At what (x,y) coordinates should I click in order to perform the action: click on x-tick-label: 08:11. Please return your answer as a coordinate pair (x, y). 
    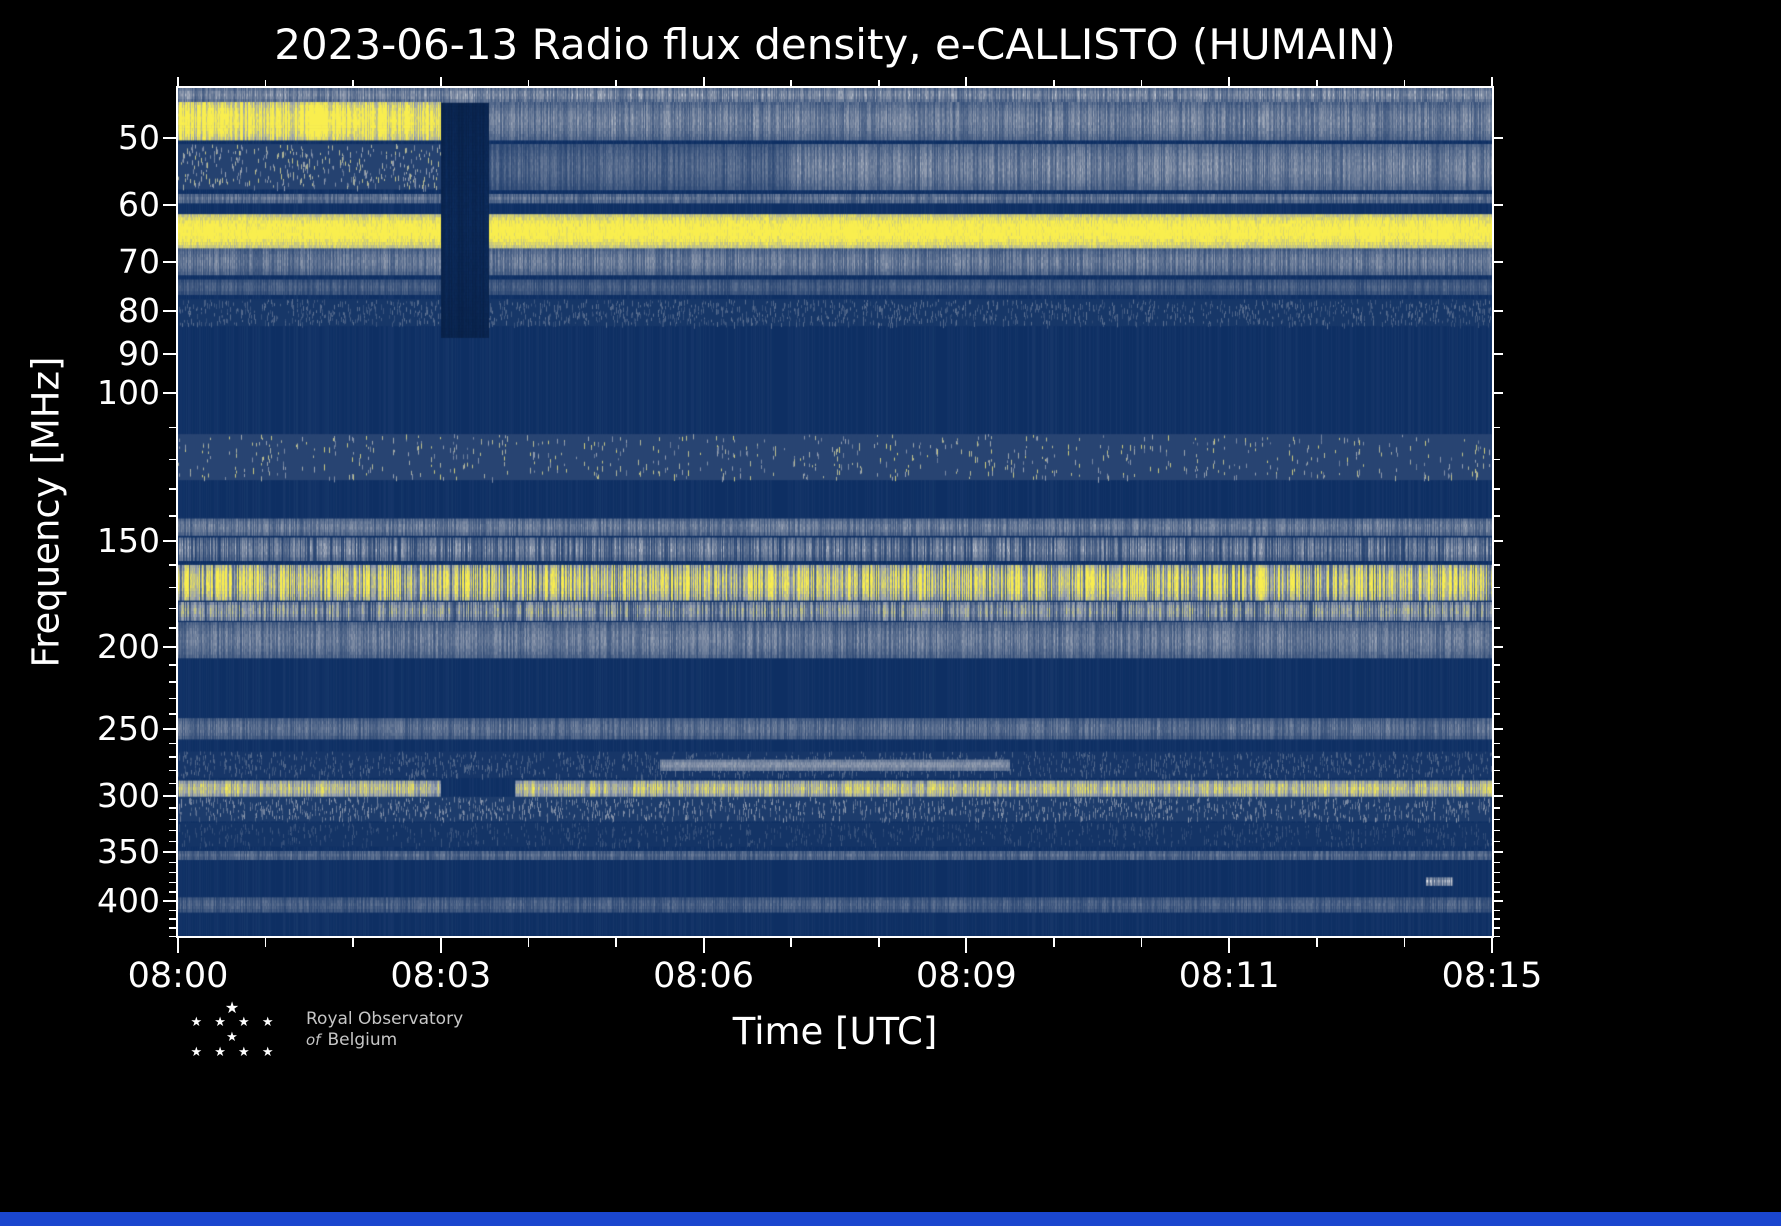
    Looking at the image, I should click on (1229, 976).